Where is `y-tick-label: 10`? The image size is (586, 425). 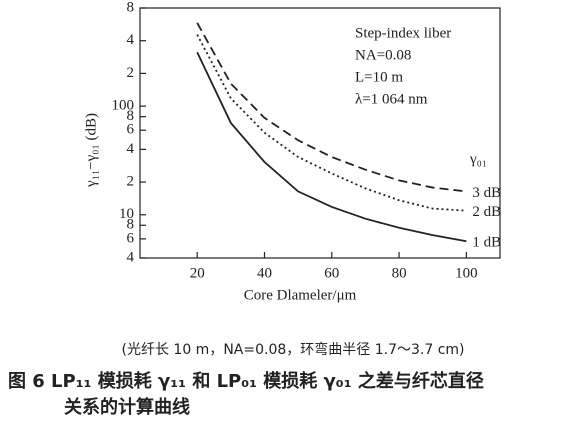
y-tick-label: 10 is located at coordinates (126, 214).